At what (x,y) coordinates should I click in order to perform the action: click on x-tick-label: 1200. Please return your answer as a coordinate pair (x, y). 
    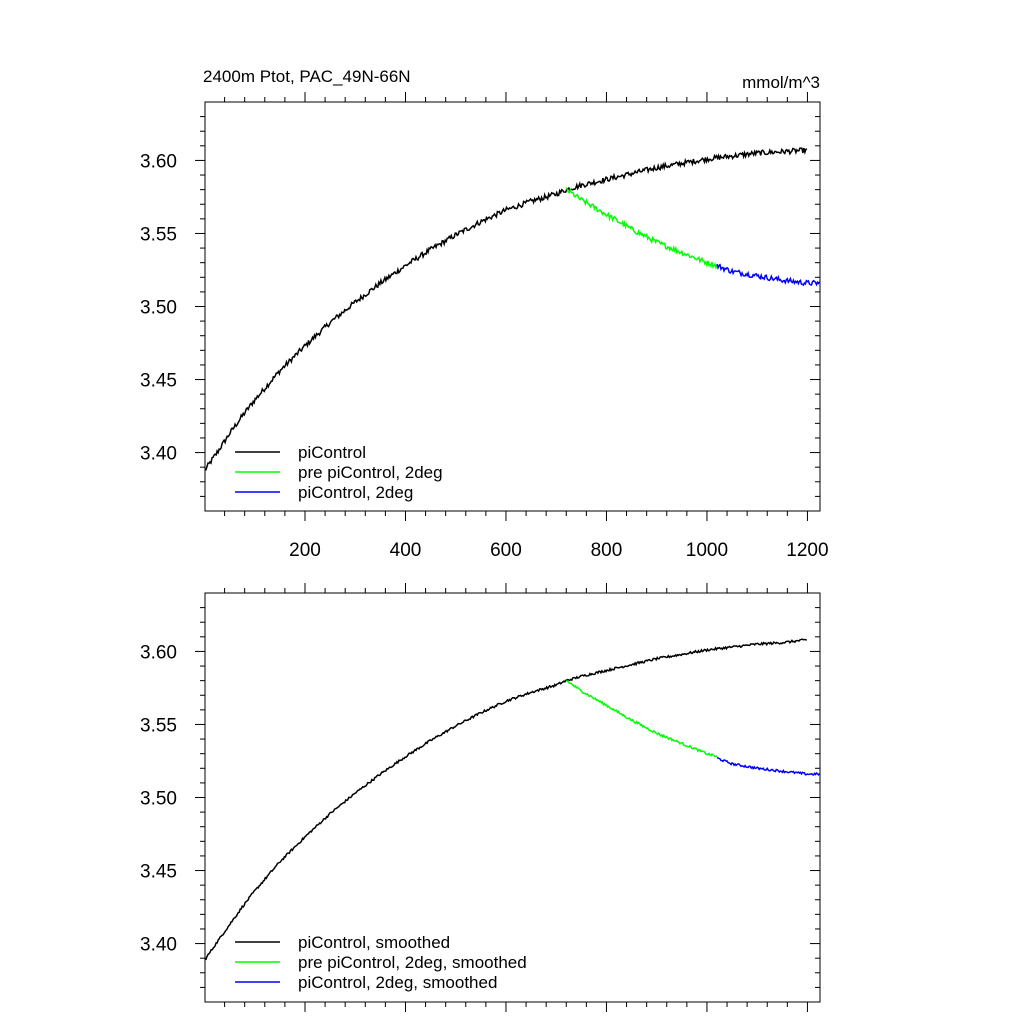
    Looking at the image, I should click on (807, 550).